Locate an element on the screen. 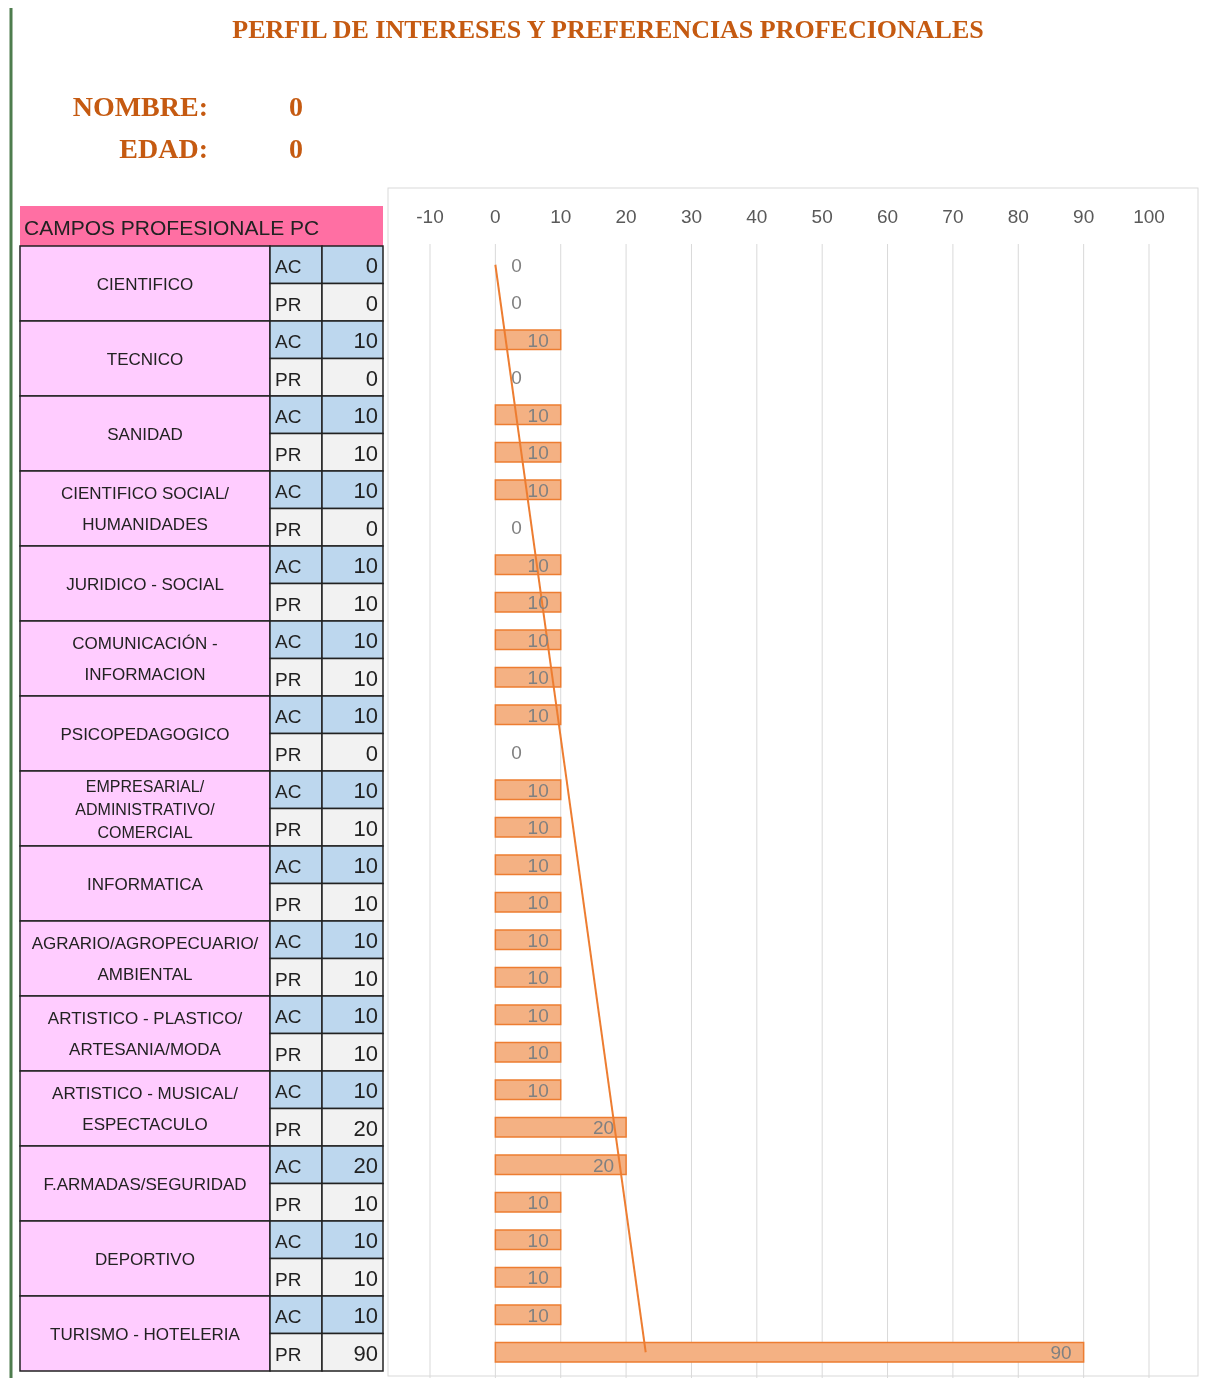 Image resolution: width=1223 pixels, height=1378 pixels. x-tick-label: 60 is located at coordinates (887, 216).